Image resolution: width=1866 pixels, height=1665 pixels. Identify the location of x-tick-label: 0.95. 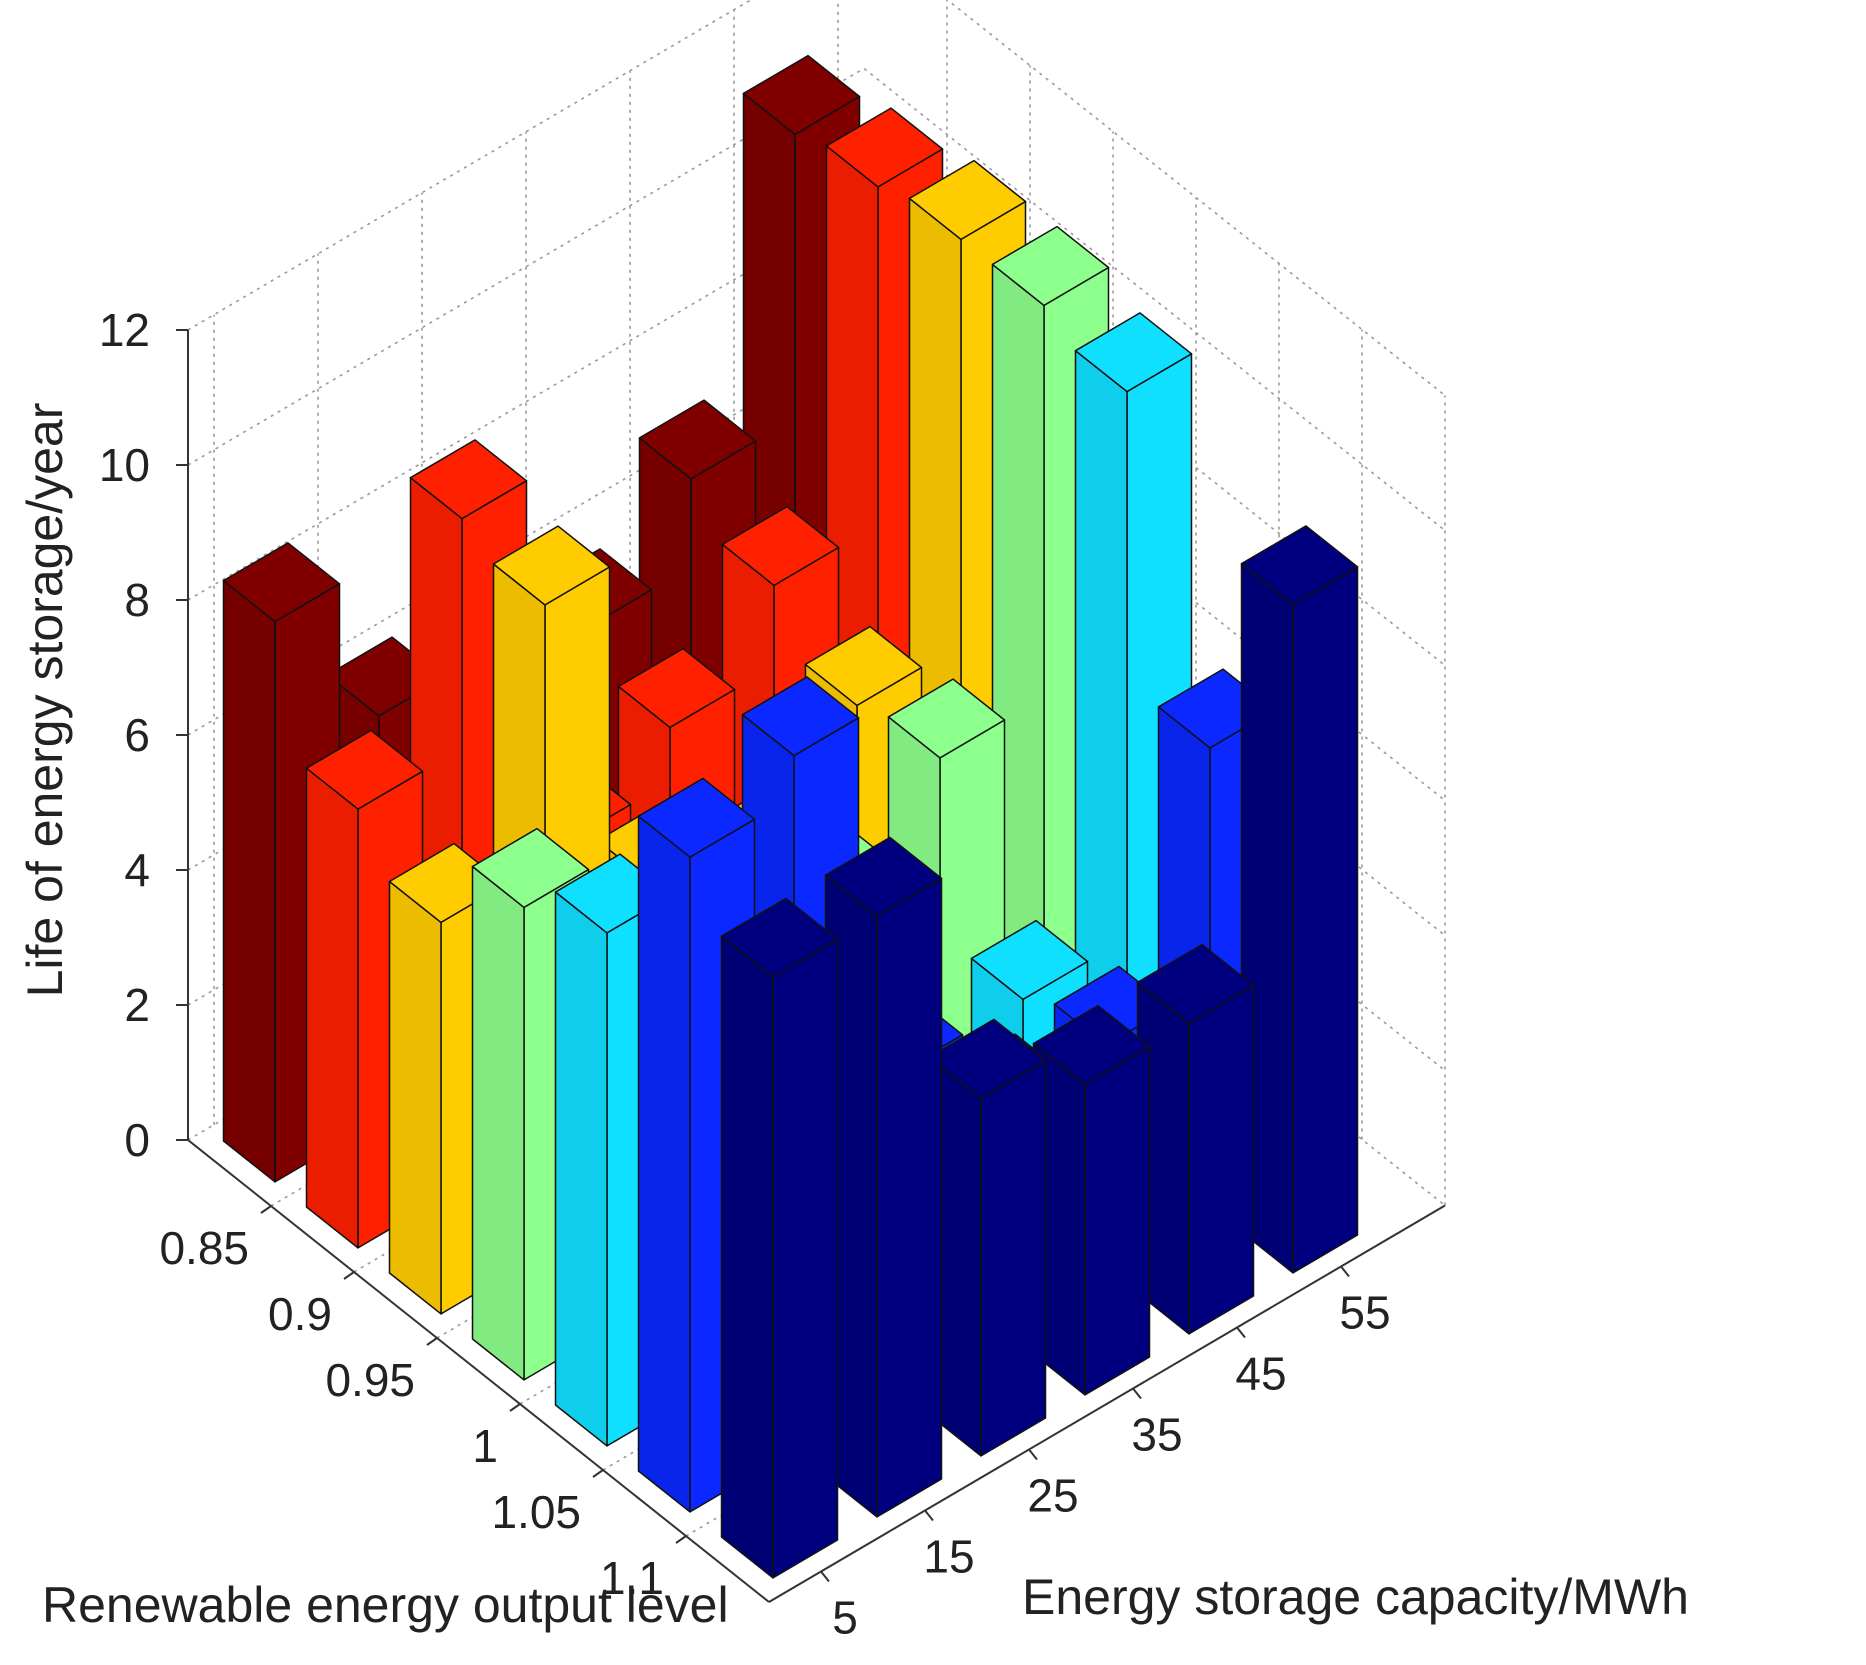
(370, 1380).